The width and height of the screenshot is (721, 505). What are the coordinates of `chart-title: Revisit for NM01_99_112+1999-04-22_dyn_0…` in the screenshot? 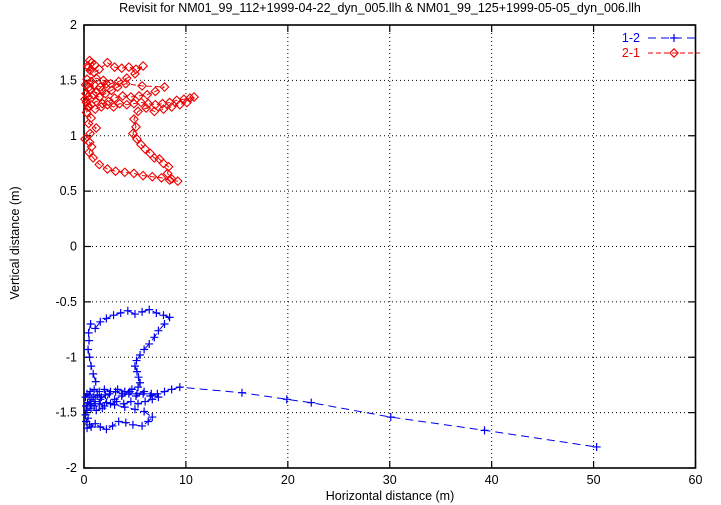 It's located at (380, 8).